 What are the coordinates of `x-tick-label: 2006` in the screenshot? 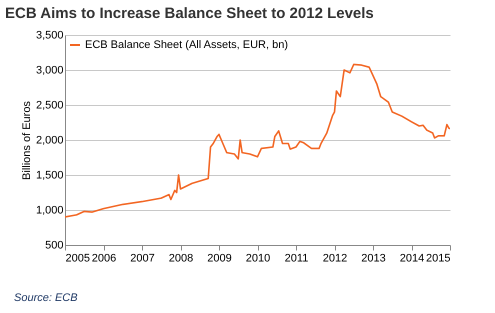 It's located at (104, 258).